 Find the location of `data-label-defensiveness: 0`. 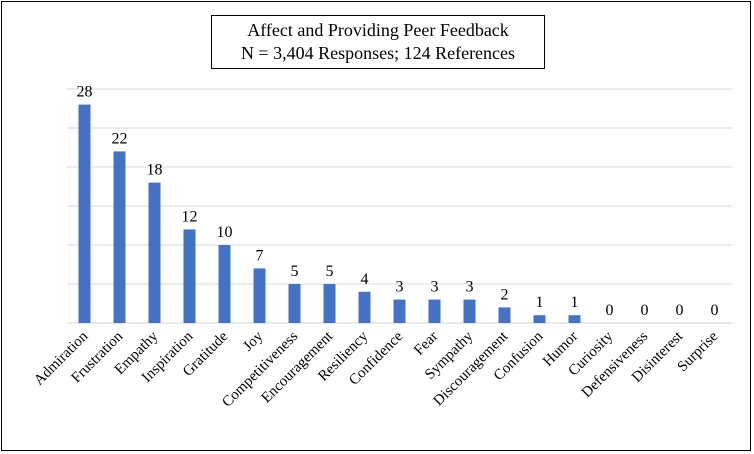

data-label-defensiveness: 0 is located at coordinates (645, 310).